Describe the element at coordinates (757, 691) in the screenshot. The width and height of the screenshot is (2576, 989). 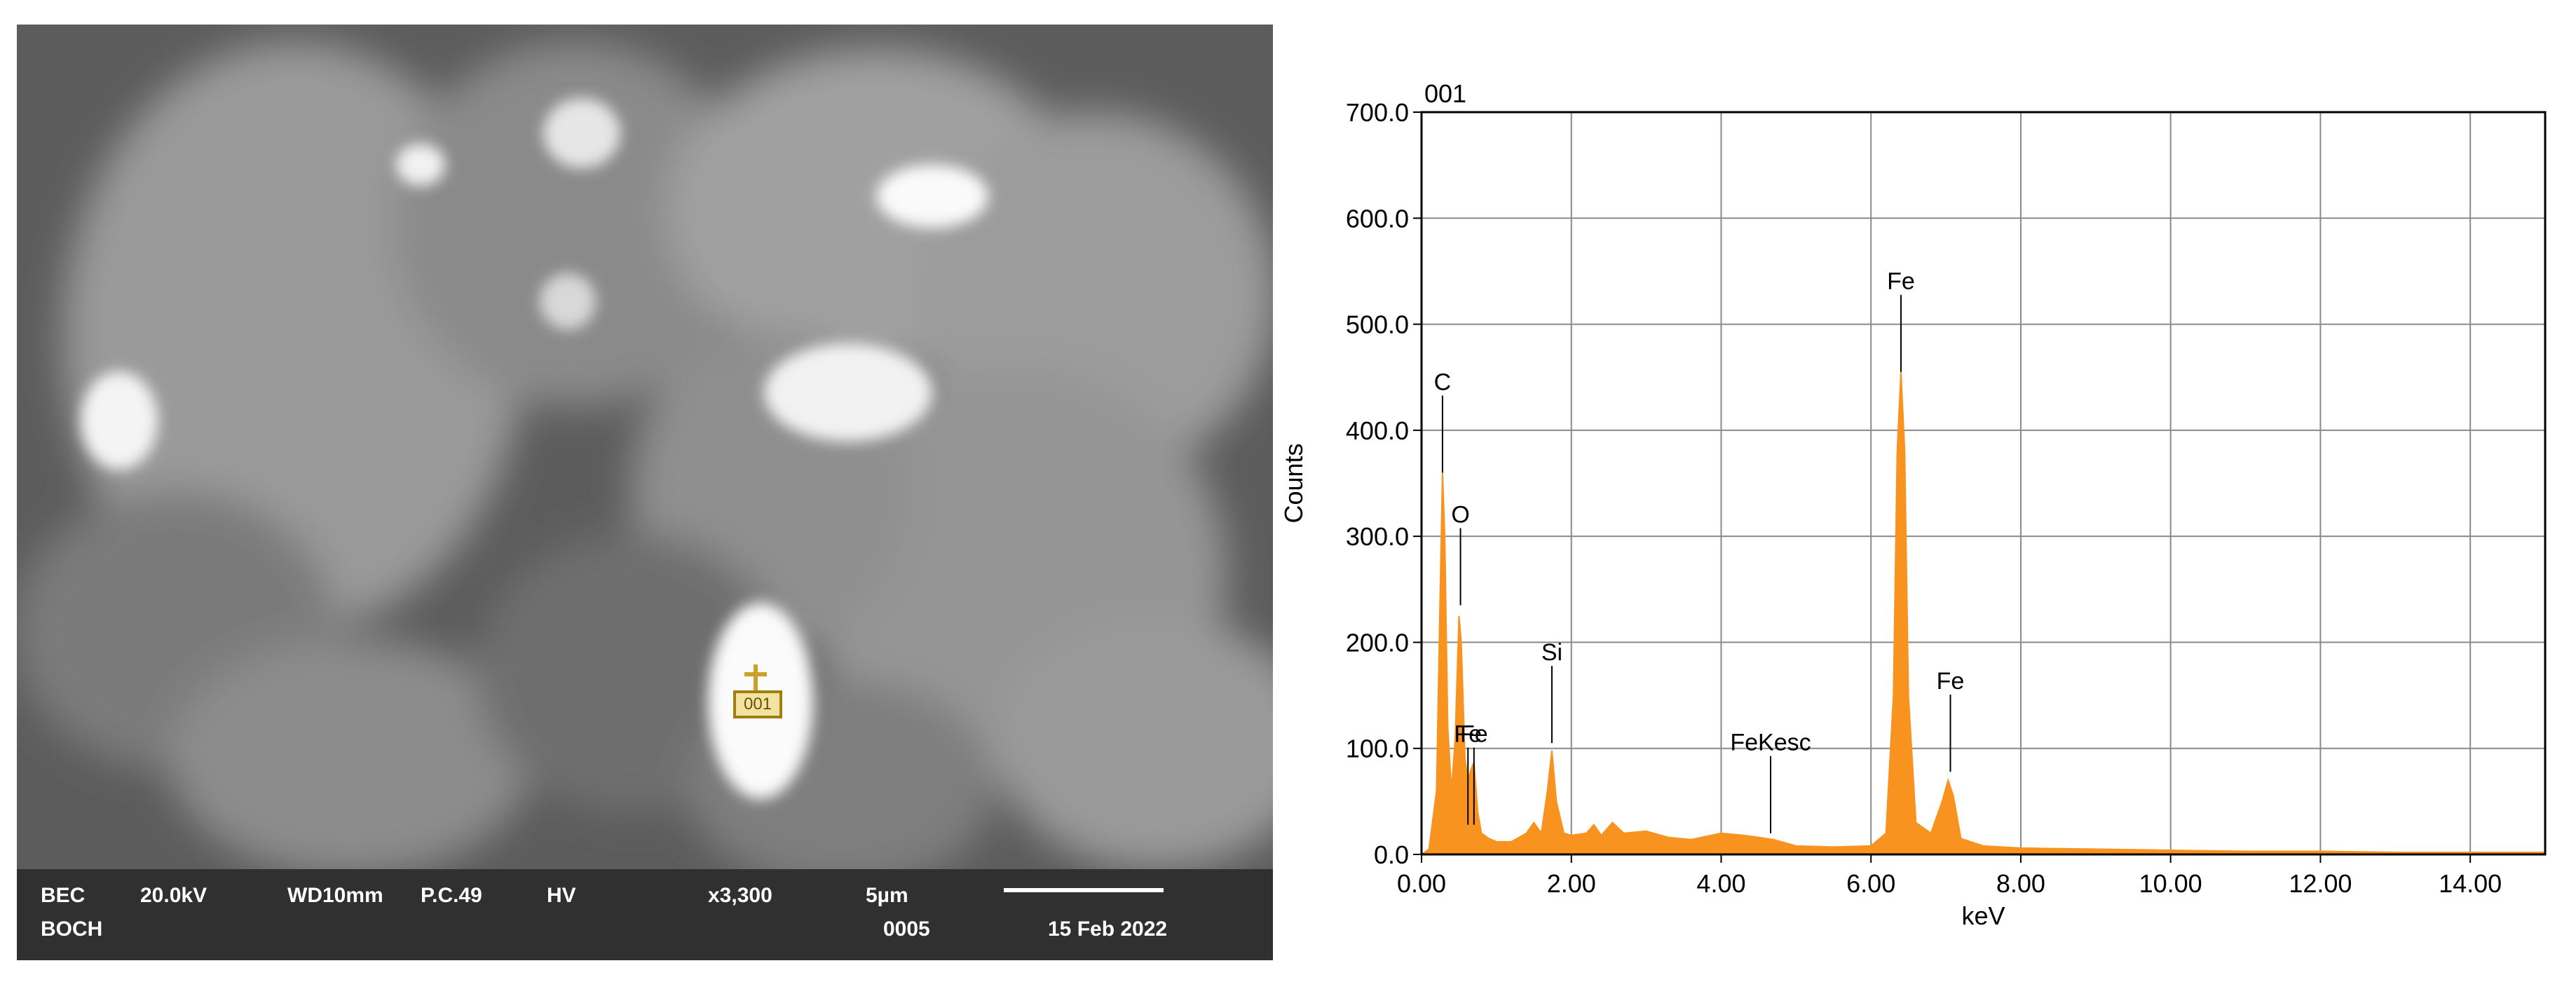
I see `marker: 001` at that location.